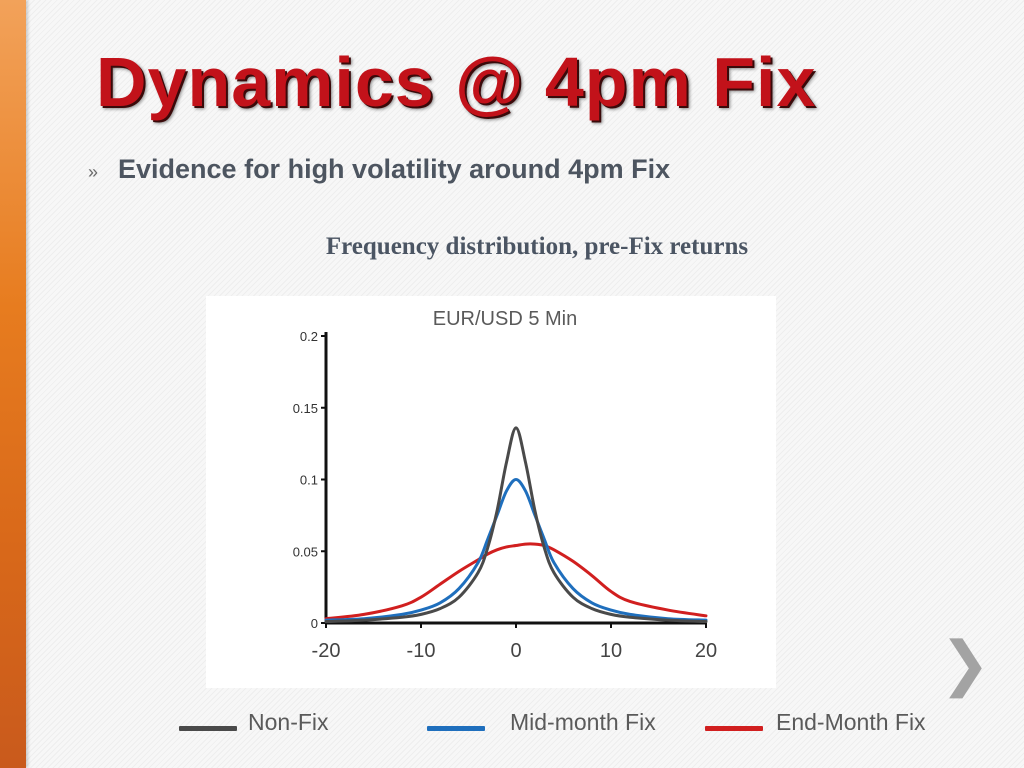  I want to click on x-tick-label: 20, so click(706, 651).